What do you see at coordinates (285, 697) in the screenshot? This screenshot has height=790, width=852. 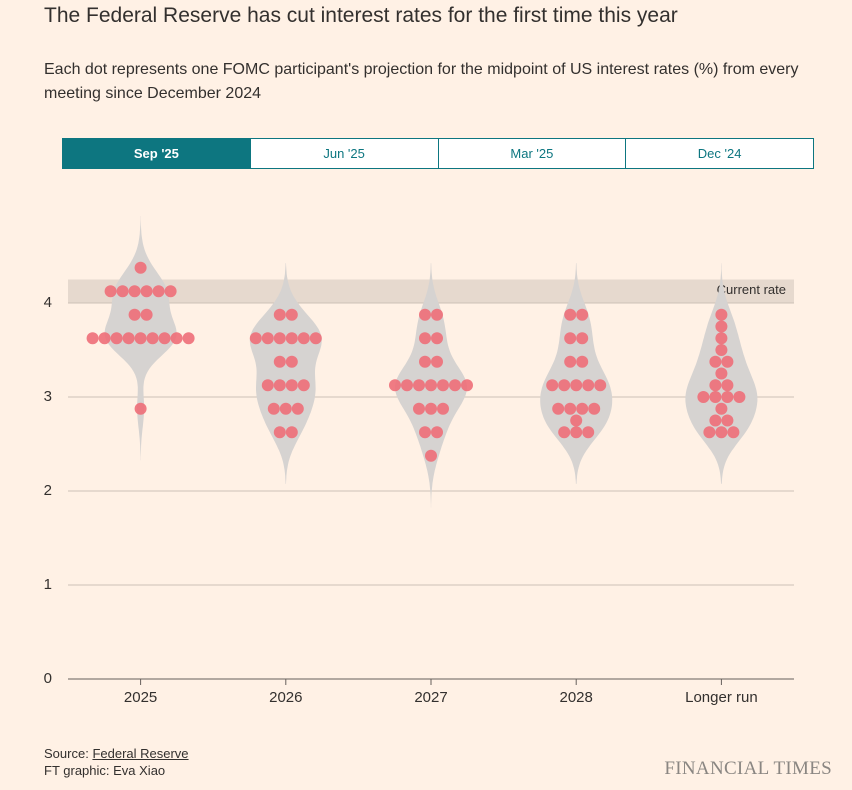 I see `x-tick-label: 2026` at bounding box center [285, 697].